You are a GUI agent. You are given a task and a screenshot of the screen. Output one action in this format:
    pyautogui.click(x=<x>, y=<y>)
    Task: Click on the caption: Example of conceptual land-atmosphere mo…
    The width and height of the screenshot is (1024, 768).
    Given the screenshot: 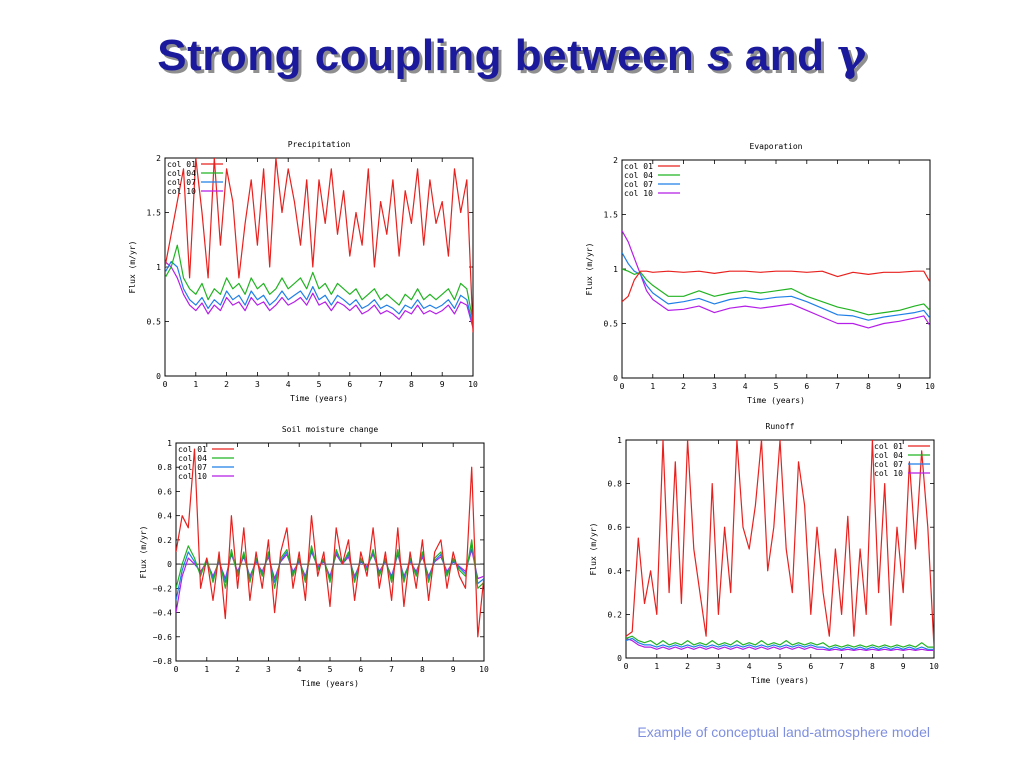 What is the action you would take?
    pyautogui.click(x=783, y=732)
    